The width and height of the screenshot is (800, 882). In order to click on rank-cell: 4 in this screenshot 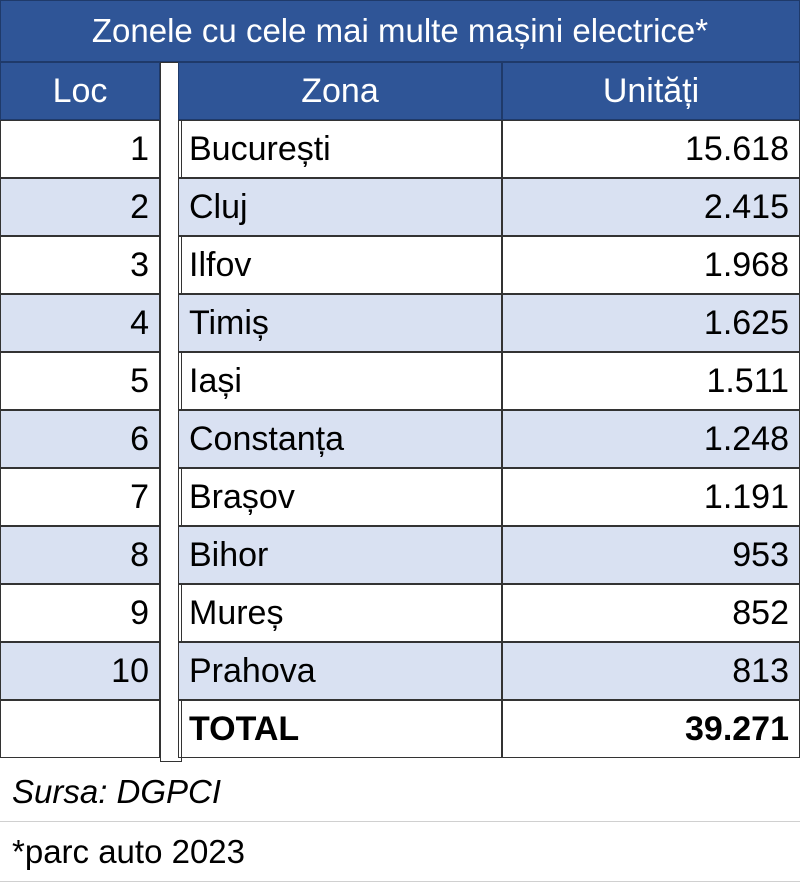, I will do `click(80, 323)`.